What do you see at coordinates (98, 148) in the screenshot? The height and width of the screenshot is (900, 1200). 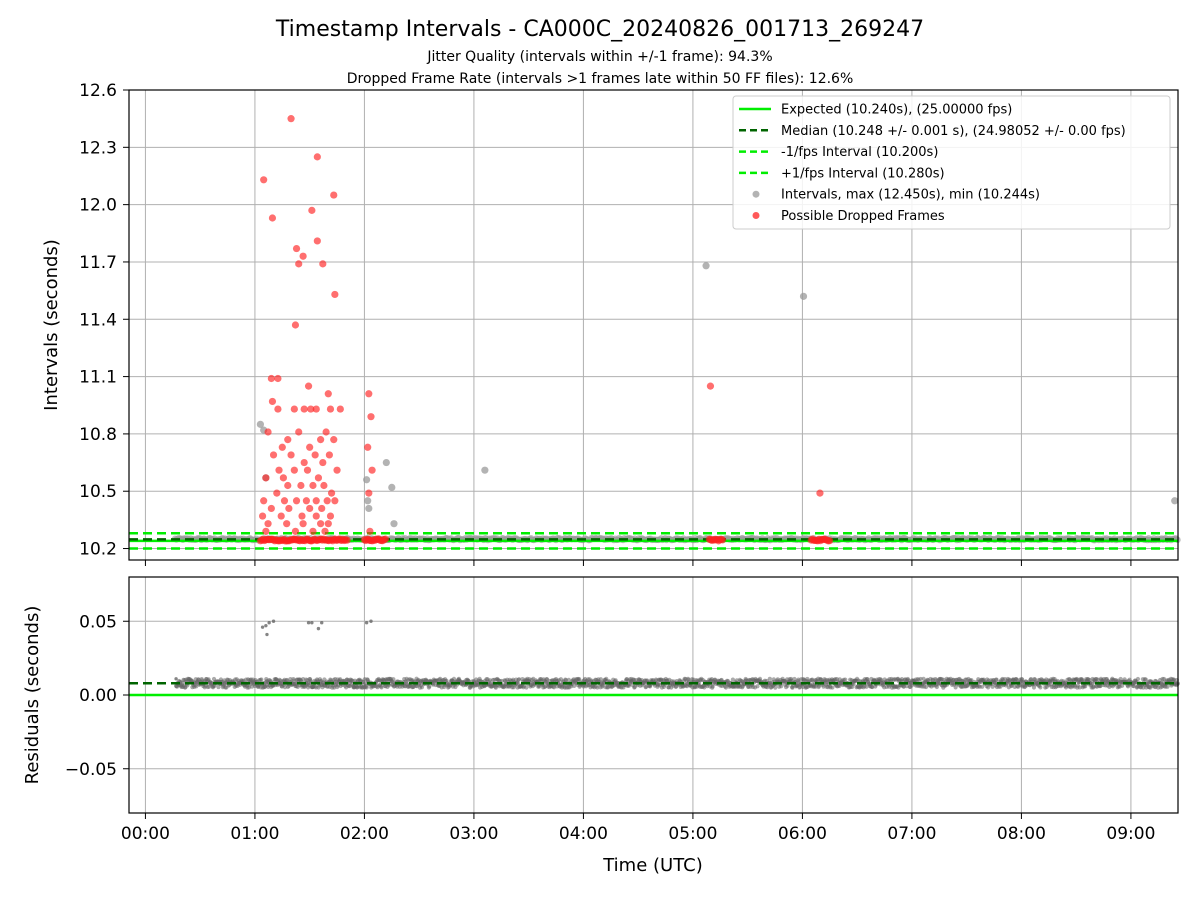 I see `y-tick-label: 12.3` at bounding box center [98, 148].